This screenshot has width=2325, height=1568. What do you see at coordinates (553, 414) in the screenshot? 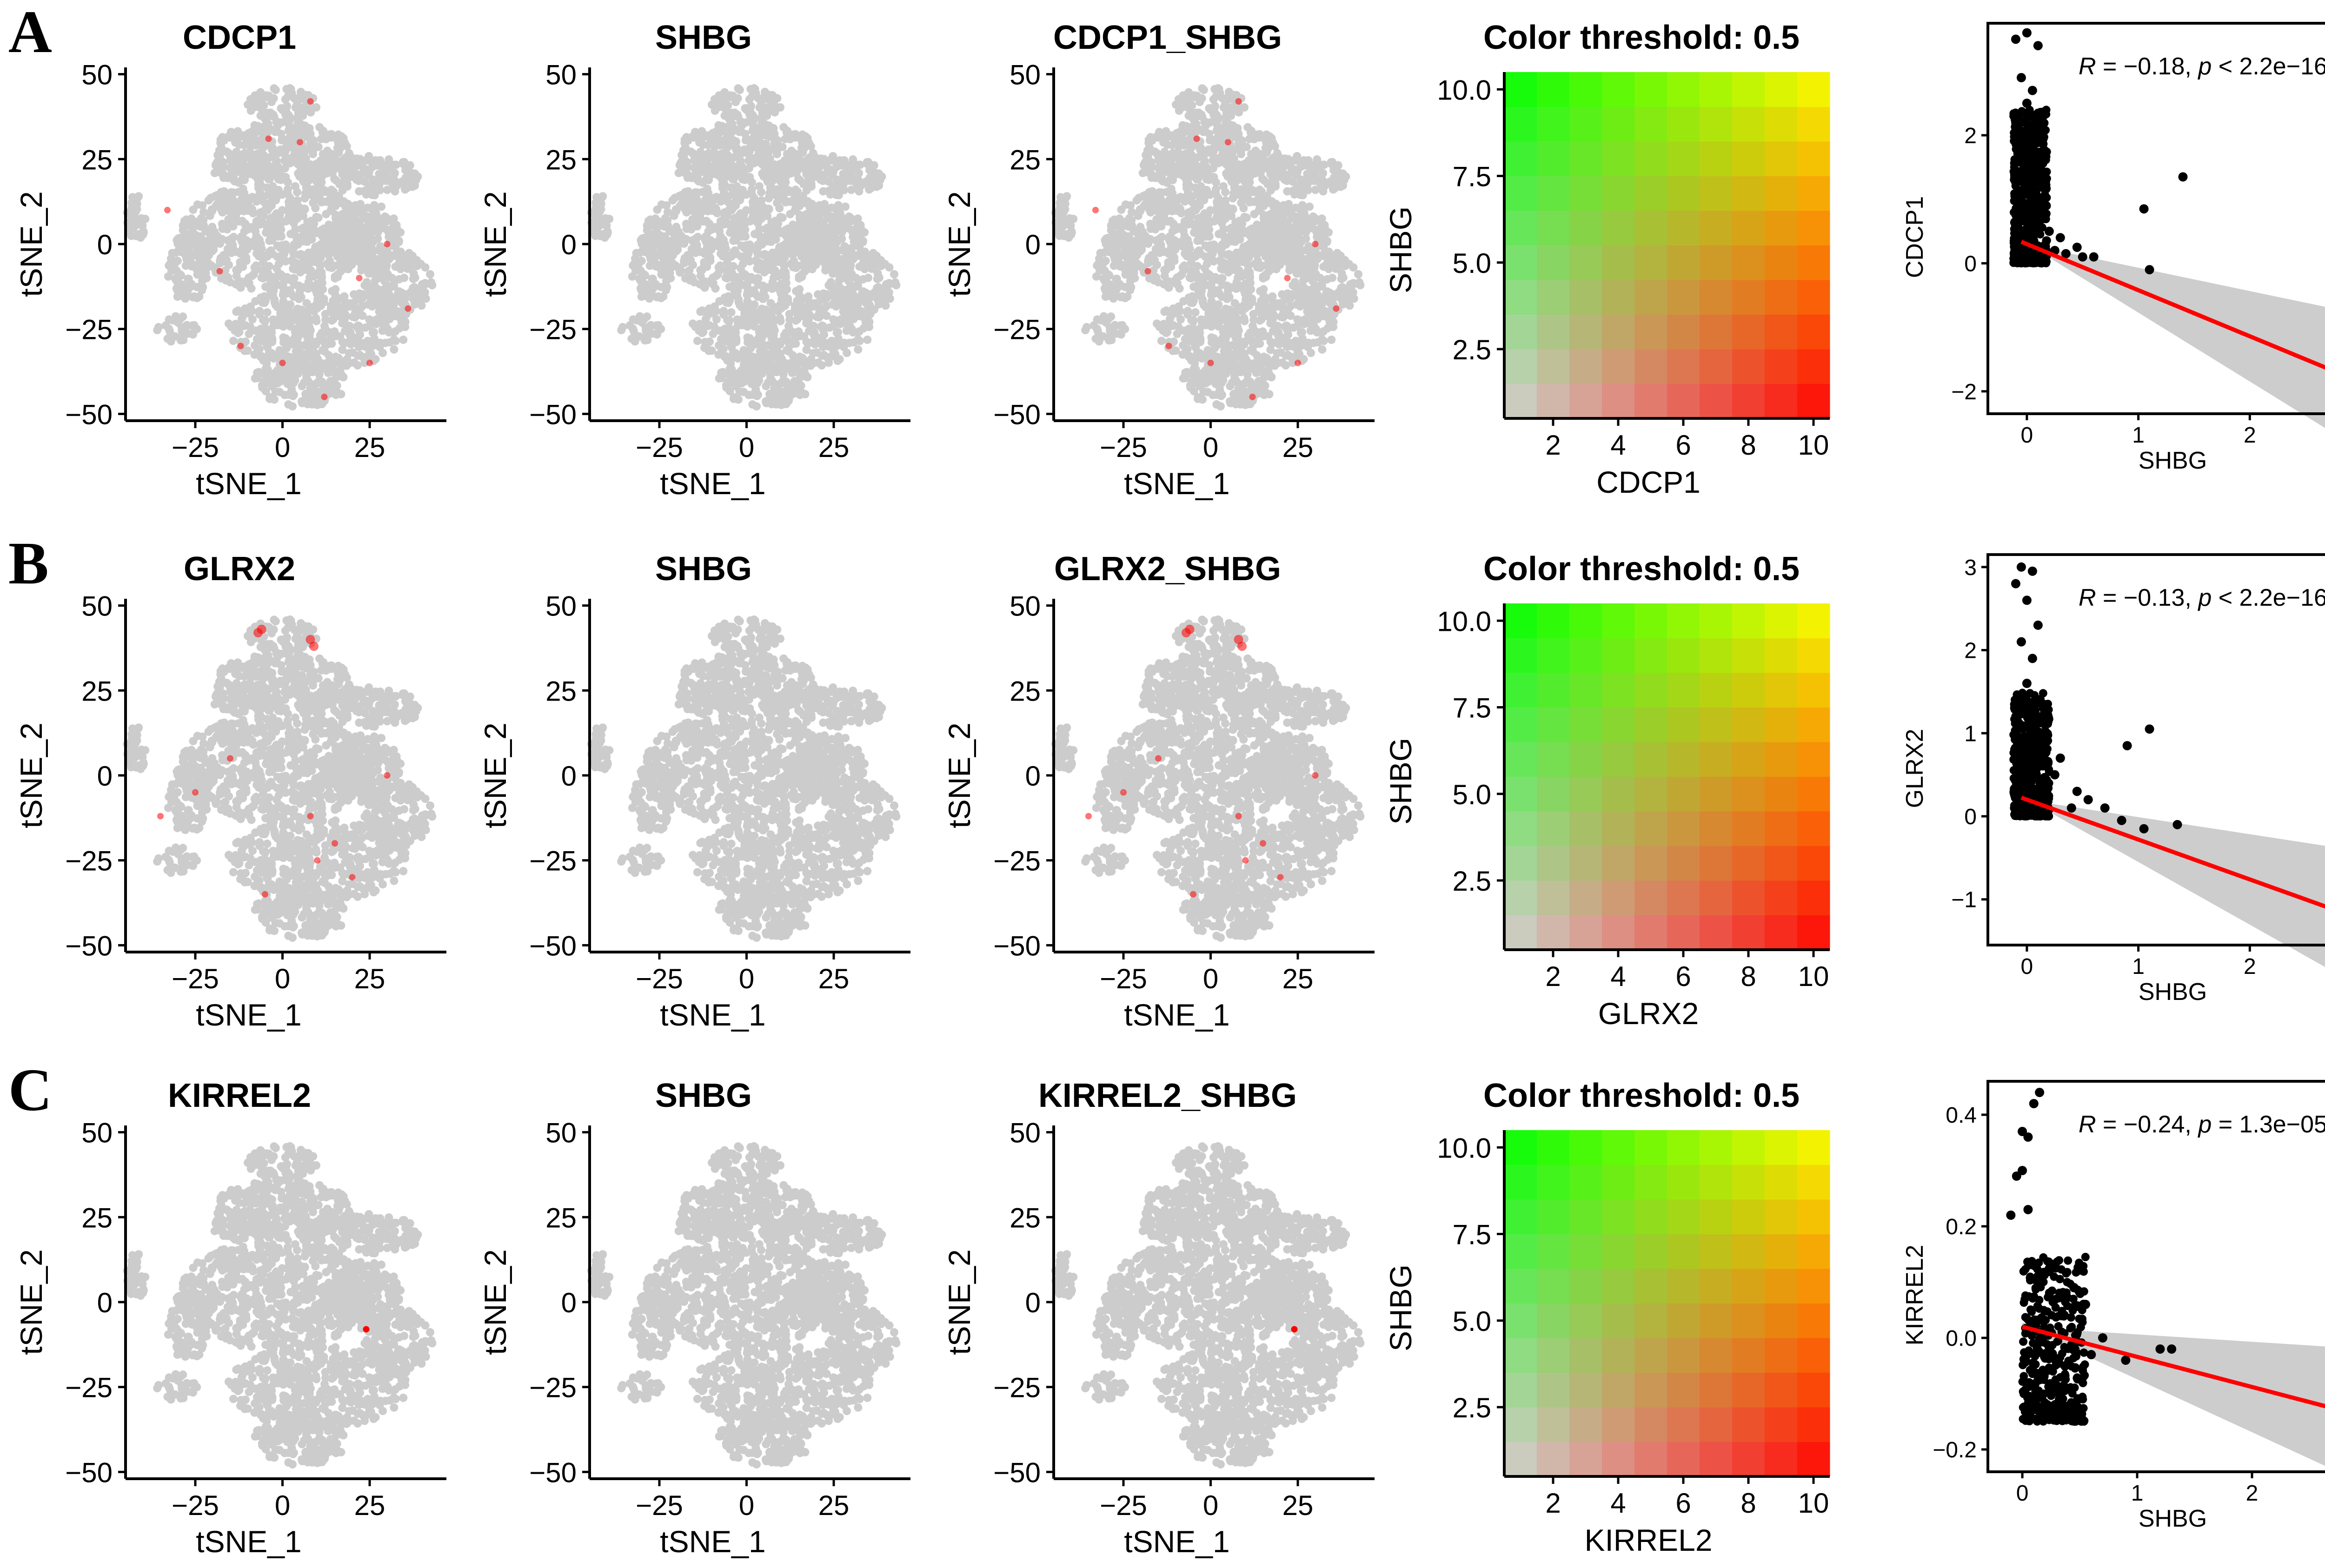
I see `y-tick-label: −50` at bounding box center [553, 414].